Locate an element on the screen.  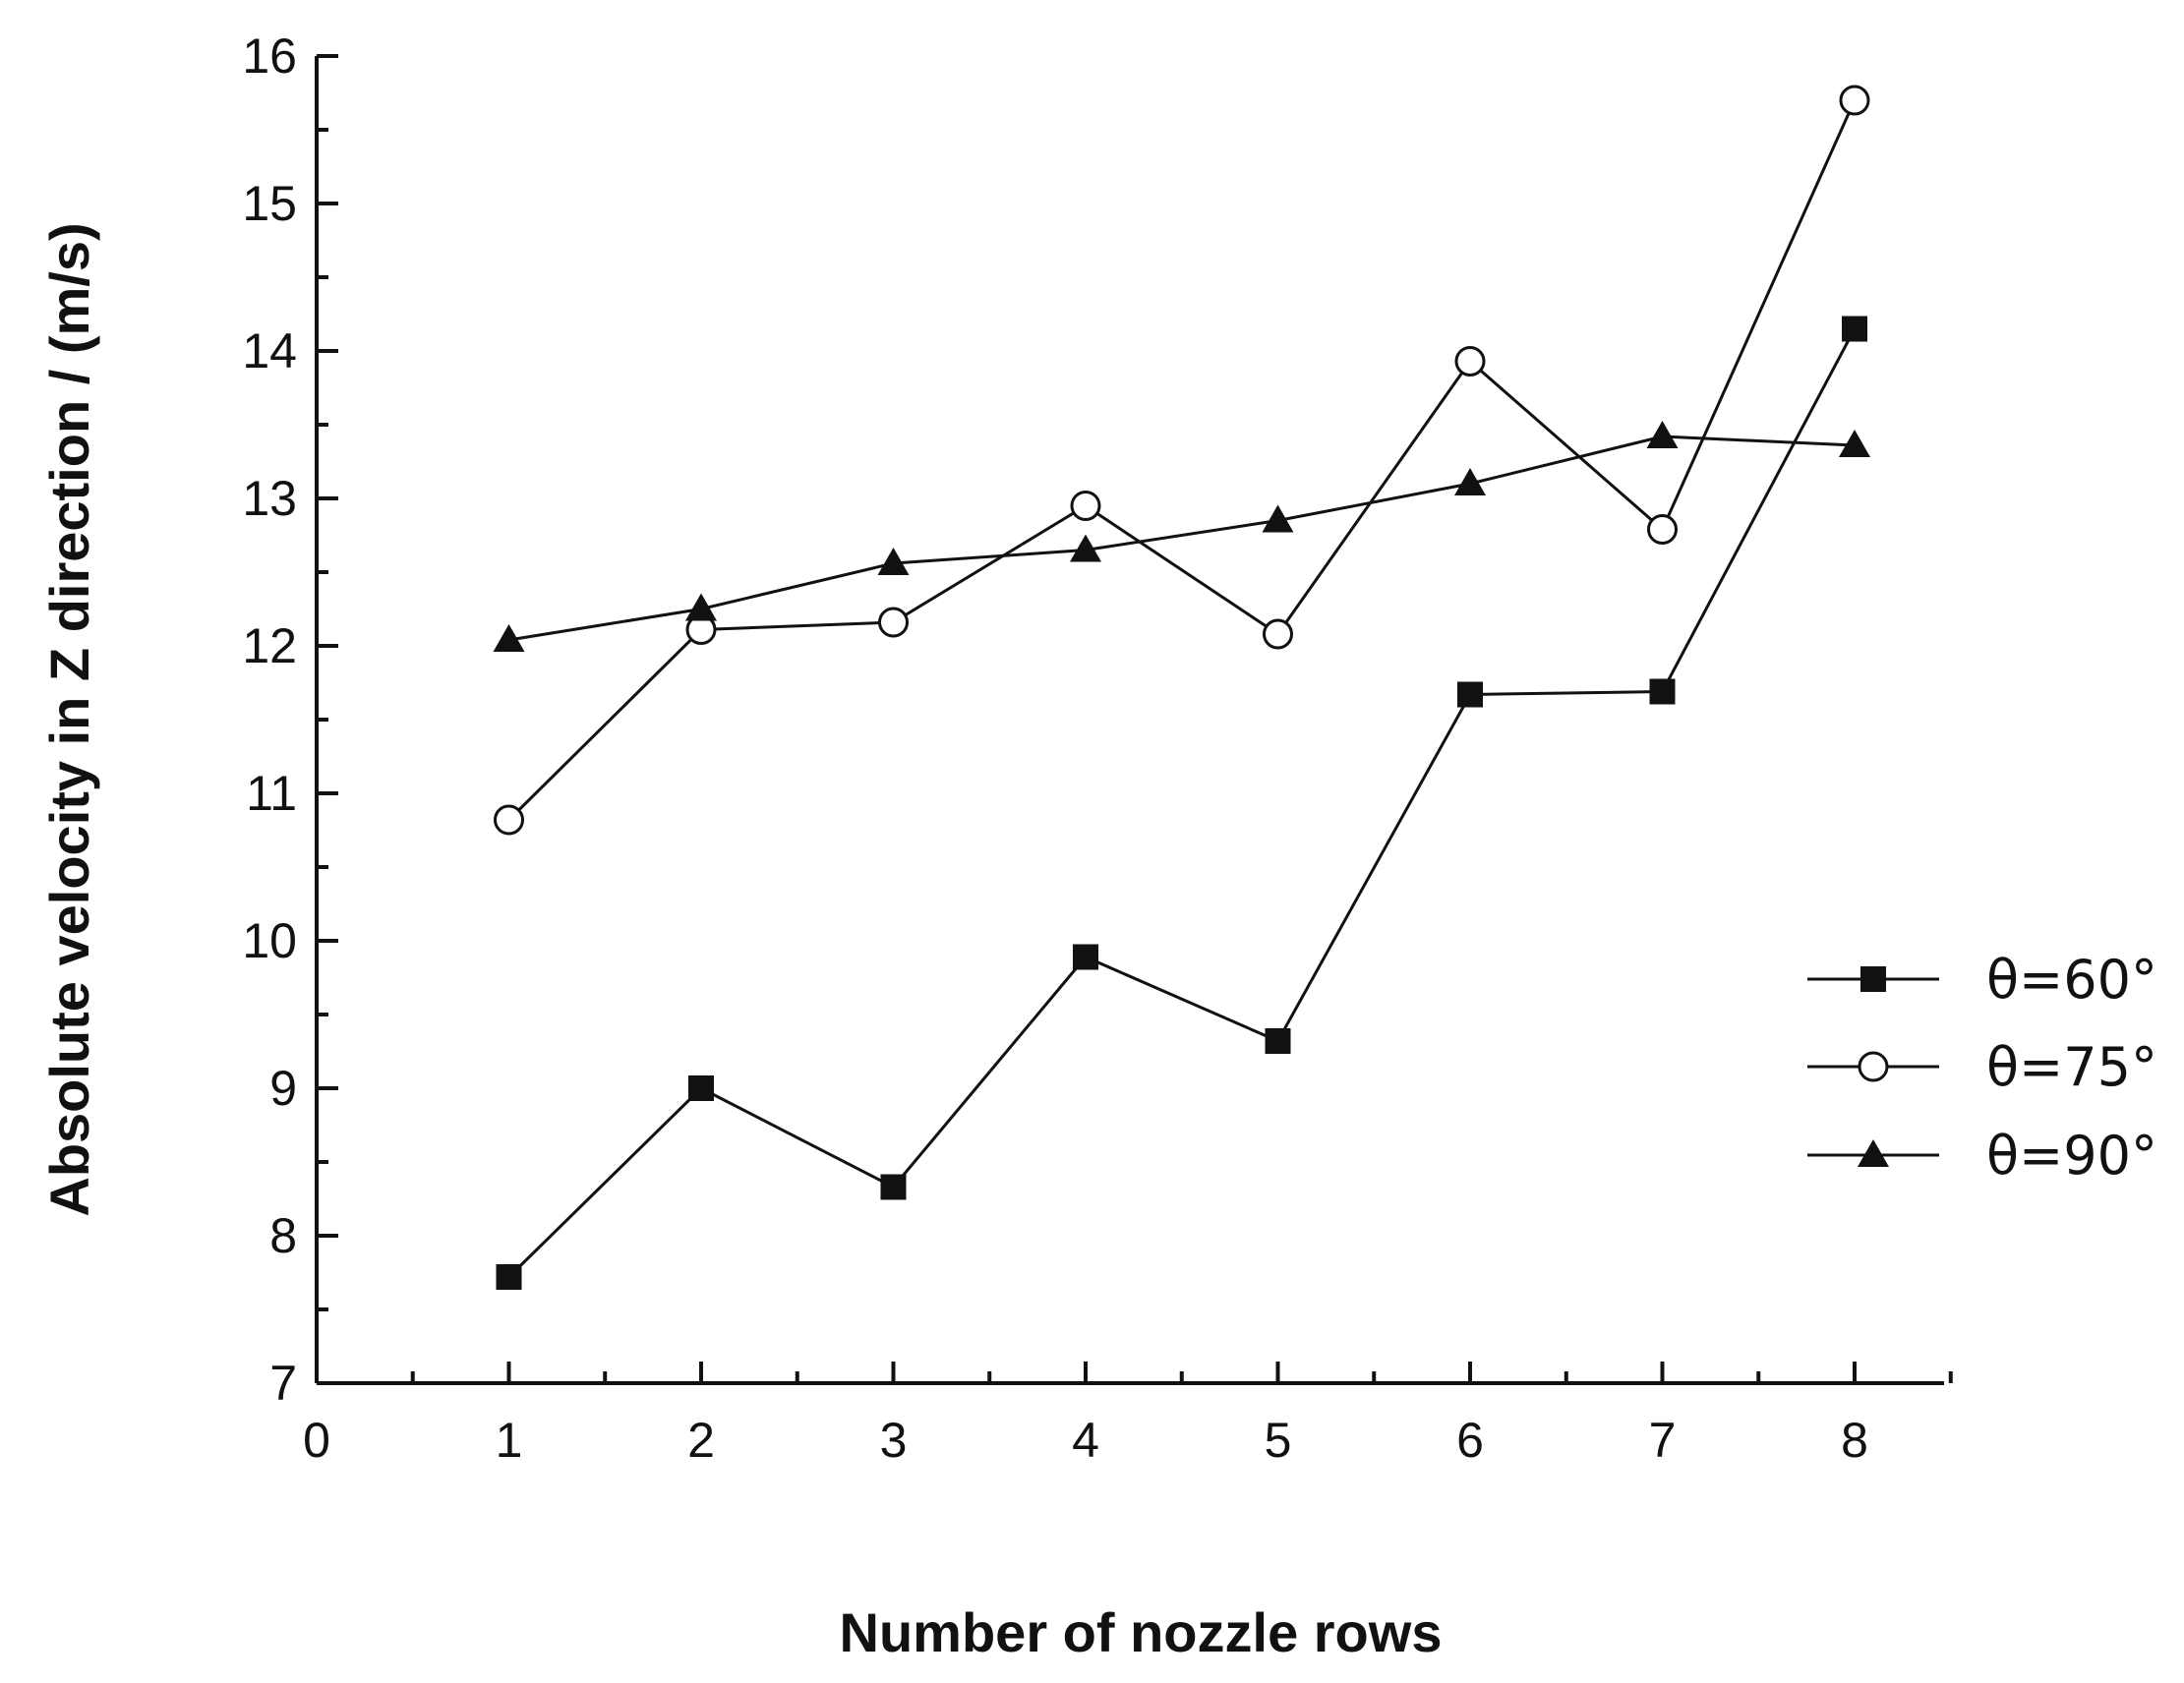
x-axis-title: Number of nozzle rows is located at coordinates (1141, 1632).